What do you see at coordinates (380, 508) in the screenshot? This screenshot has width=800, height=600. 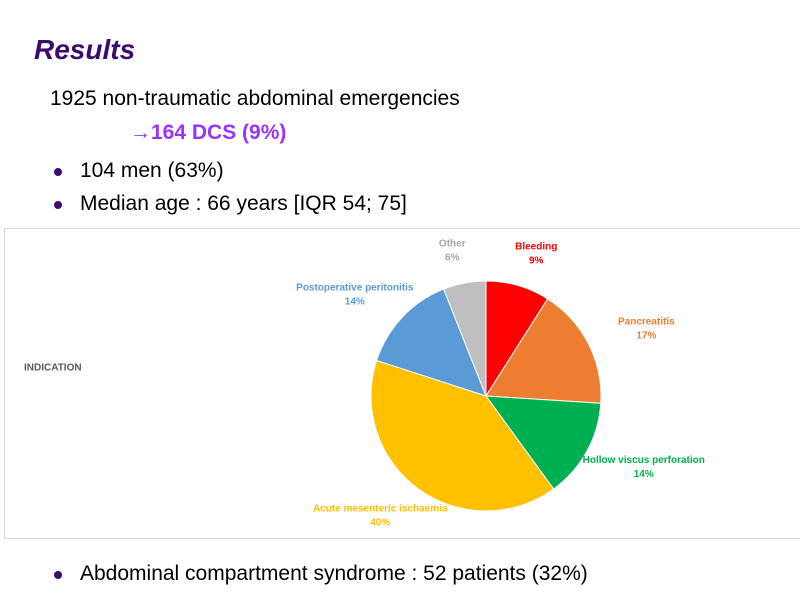 I see `slice-label: Acute mesenteric ischaemia` at bounding box center [380, 508].